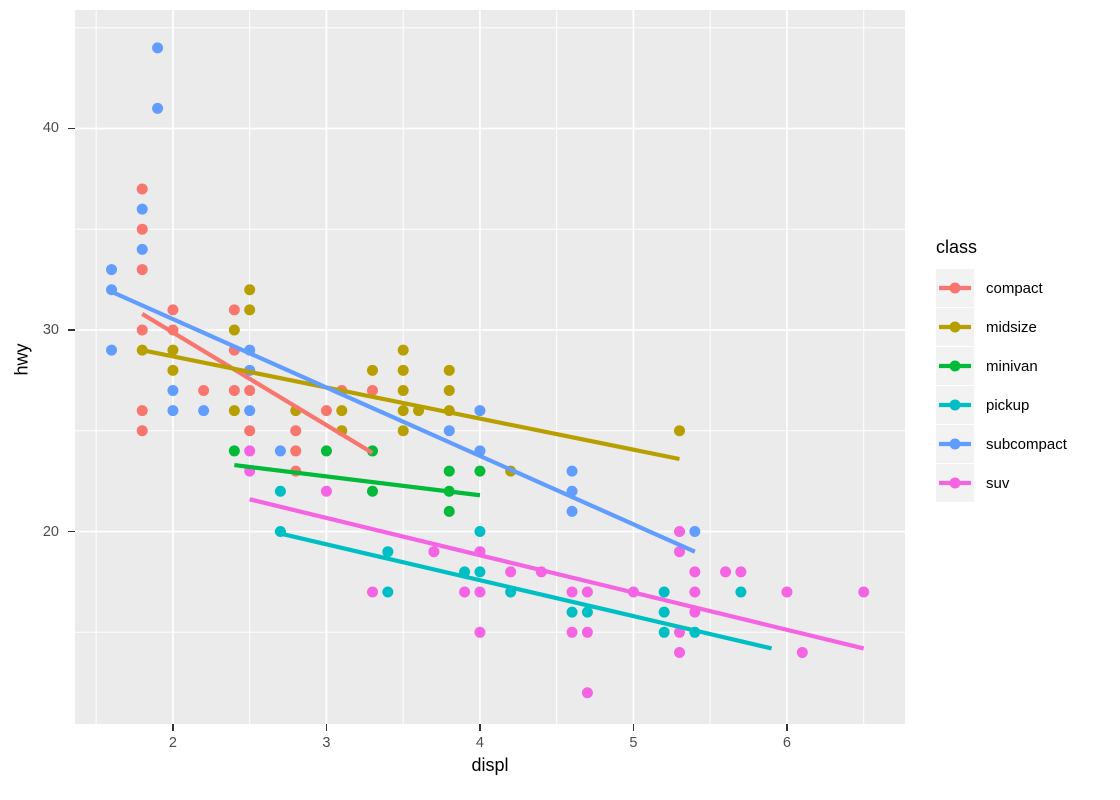 This screenshot has width=1120, height=800. I want to click on trend-line-compact, so click(257, 383).